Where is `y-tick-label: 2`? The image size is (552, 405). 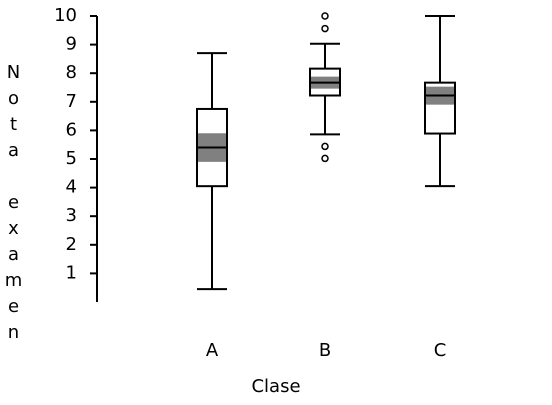
y-tick-label: 2 is located at coordinates (71, 244).